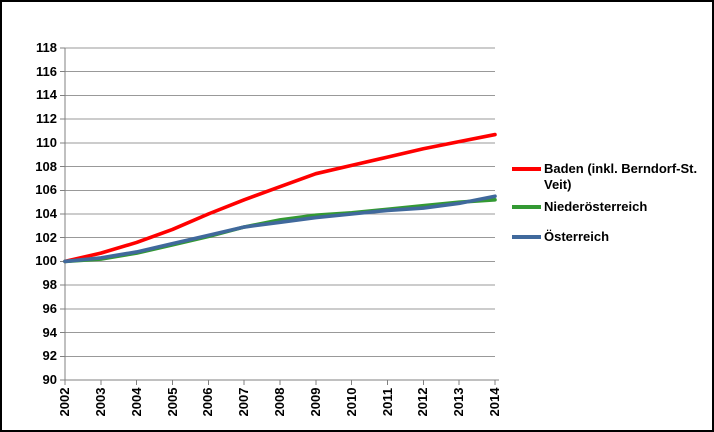  I want to click on x-tick-label: 2006, so click(208, 402).